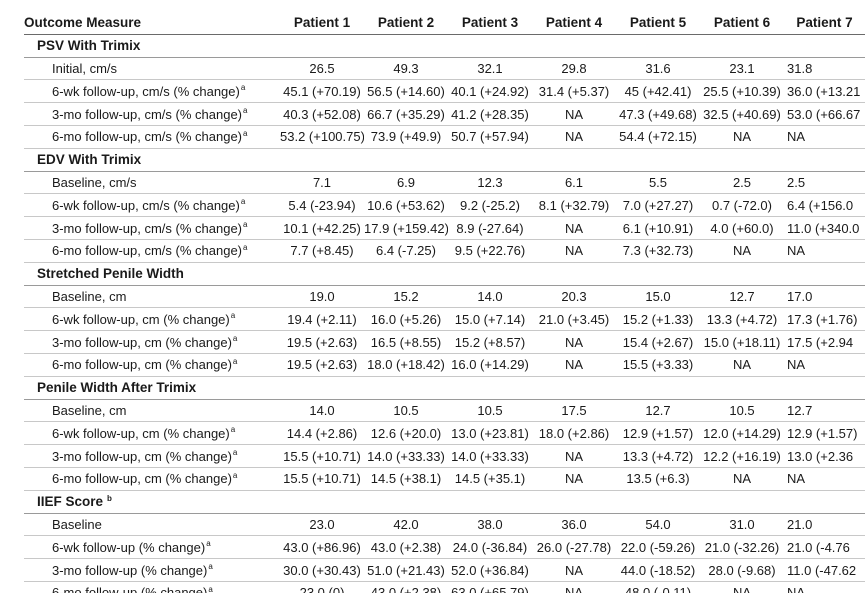  What do you see at coordinates (89, 46) in the screenshot?
I see `section-title-text: PSV With Trimix` at bounding box center [89, 46].